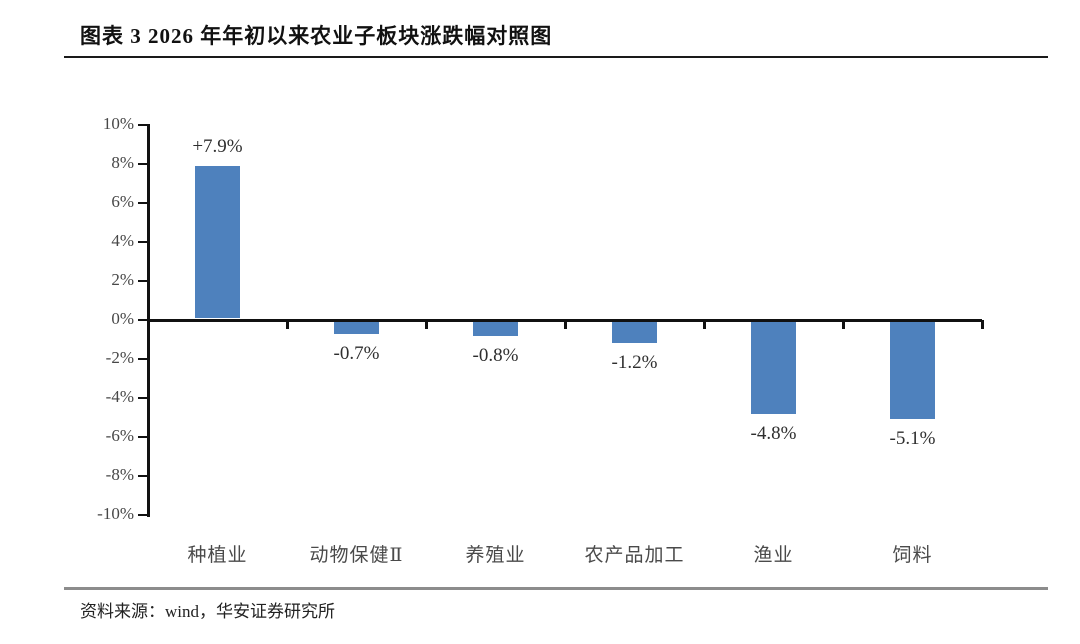 The image size is (1080, 644). Describe the element at coordinates (495, 355) in the screenshot. I see `bar-value-label: -0.8%` at that location.